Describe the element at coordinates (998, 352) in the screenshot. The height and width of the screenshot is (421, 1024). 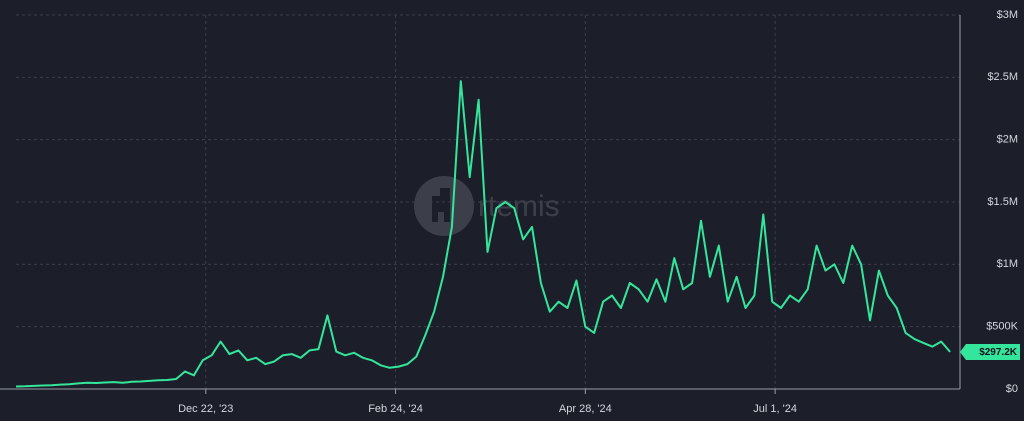
I see `current-value-label: $297.2K` at that location.